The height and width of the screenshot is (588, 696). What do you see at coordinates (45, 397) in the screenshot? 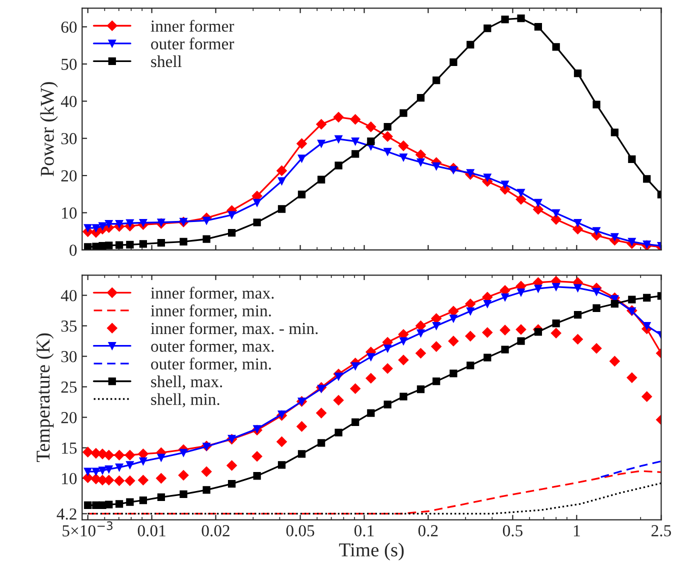
I see `y-axis-title: Temperature (K)` at bounding box center [45, 397].